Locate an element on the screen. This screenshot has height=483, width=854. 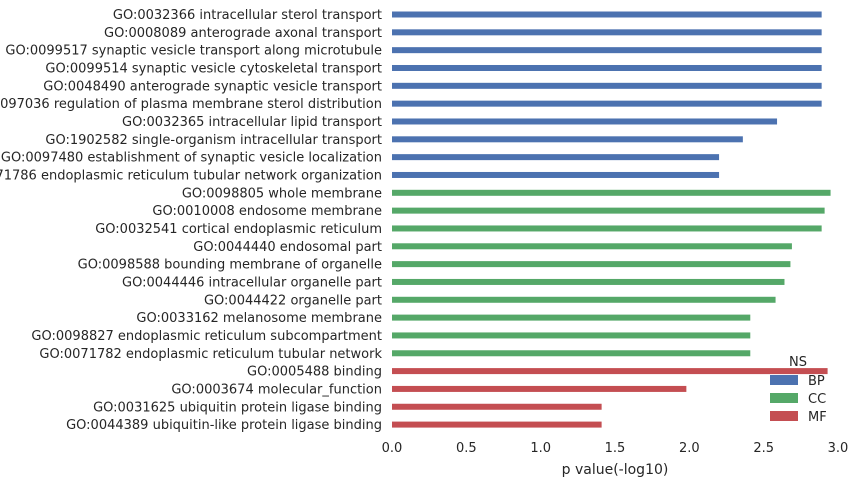
legend-label-cc: CC is located at coordinates (817, 399).